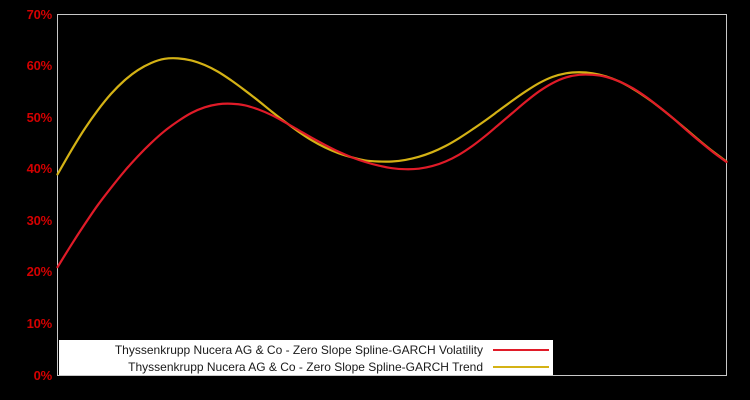 The height and width of the screenshot is (400, 750). I want to click on y-axis-label-50pct: 50%, so click(39, 117).